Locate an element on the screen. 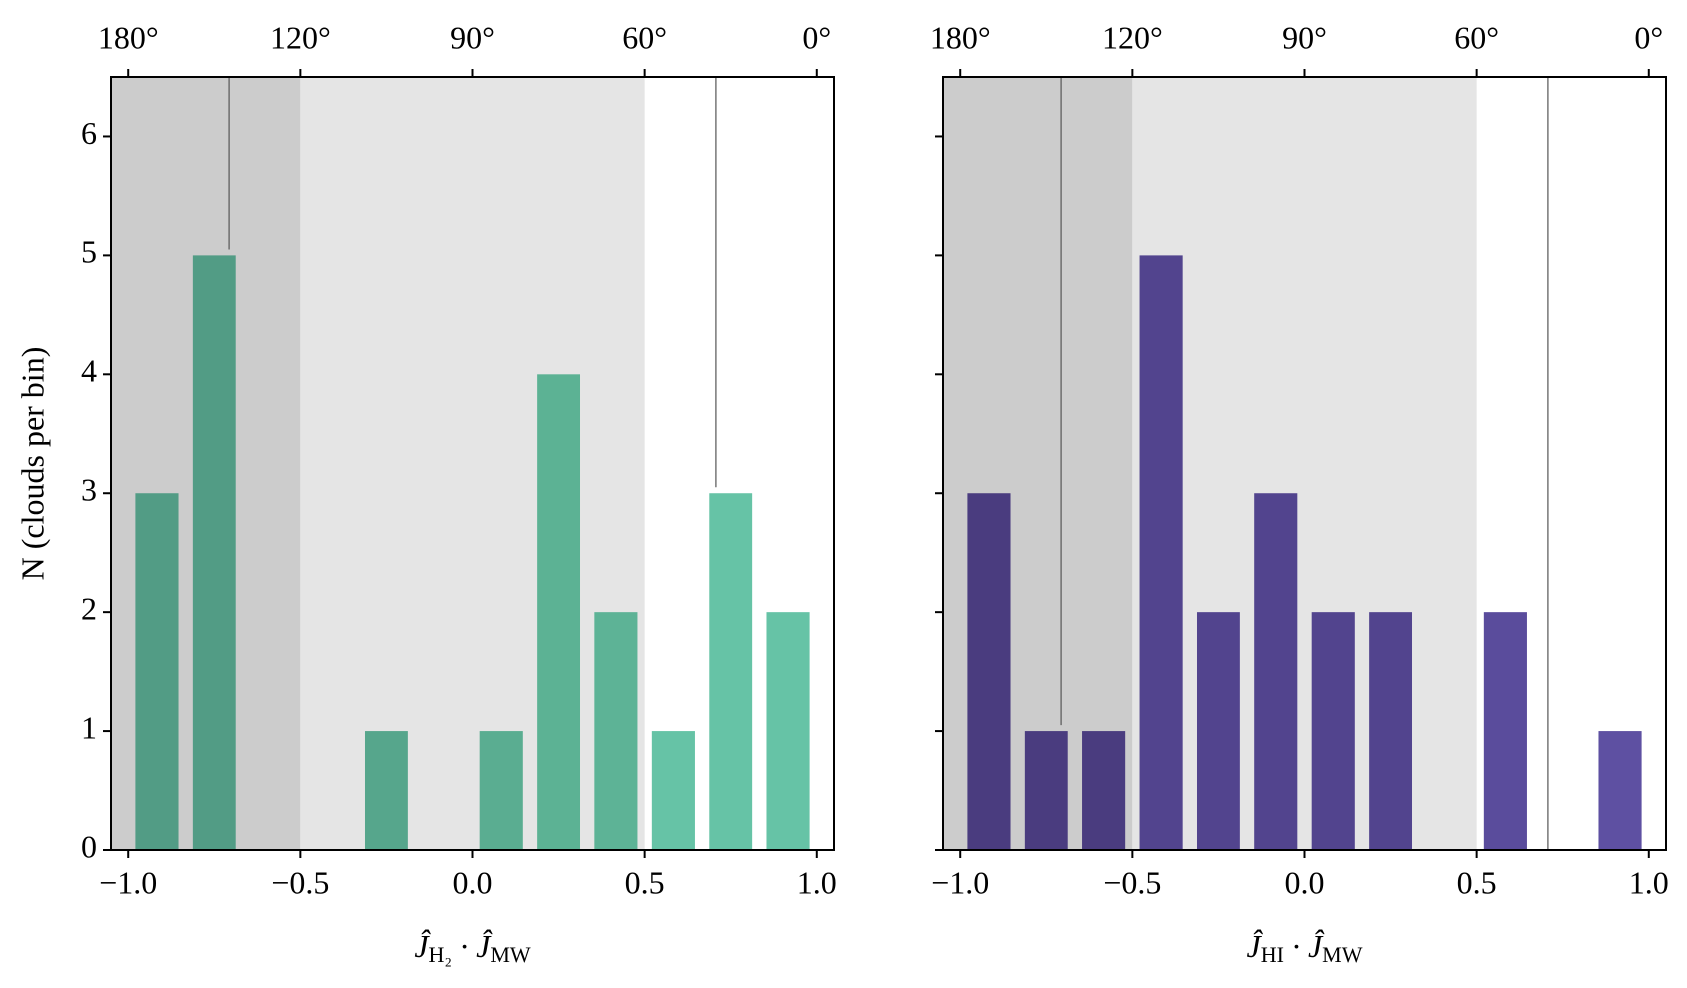 This screenshot has height=988, width=1687. y-tick-label: 2 is located at coordinates (89, 608).